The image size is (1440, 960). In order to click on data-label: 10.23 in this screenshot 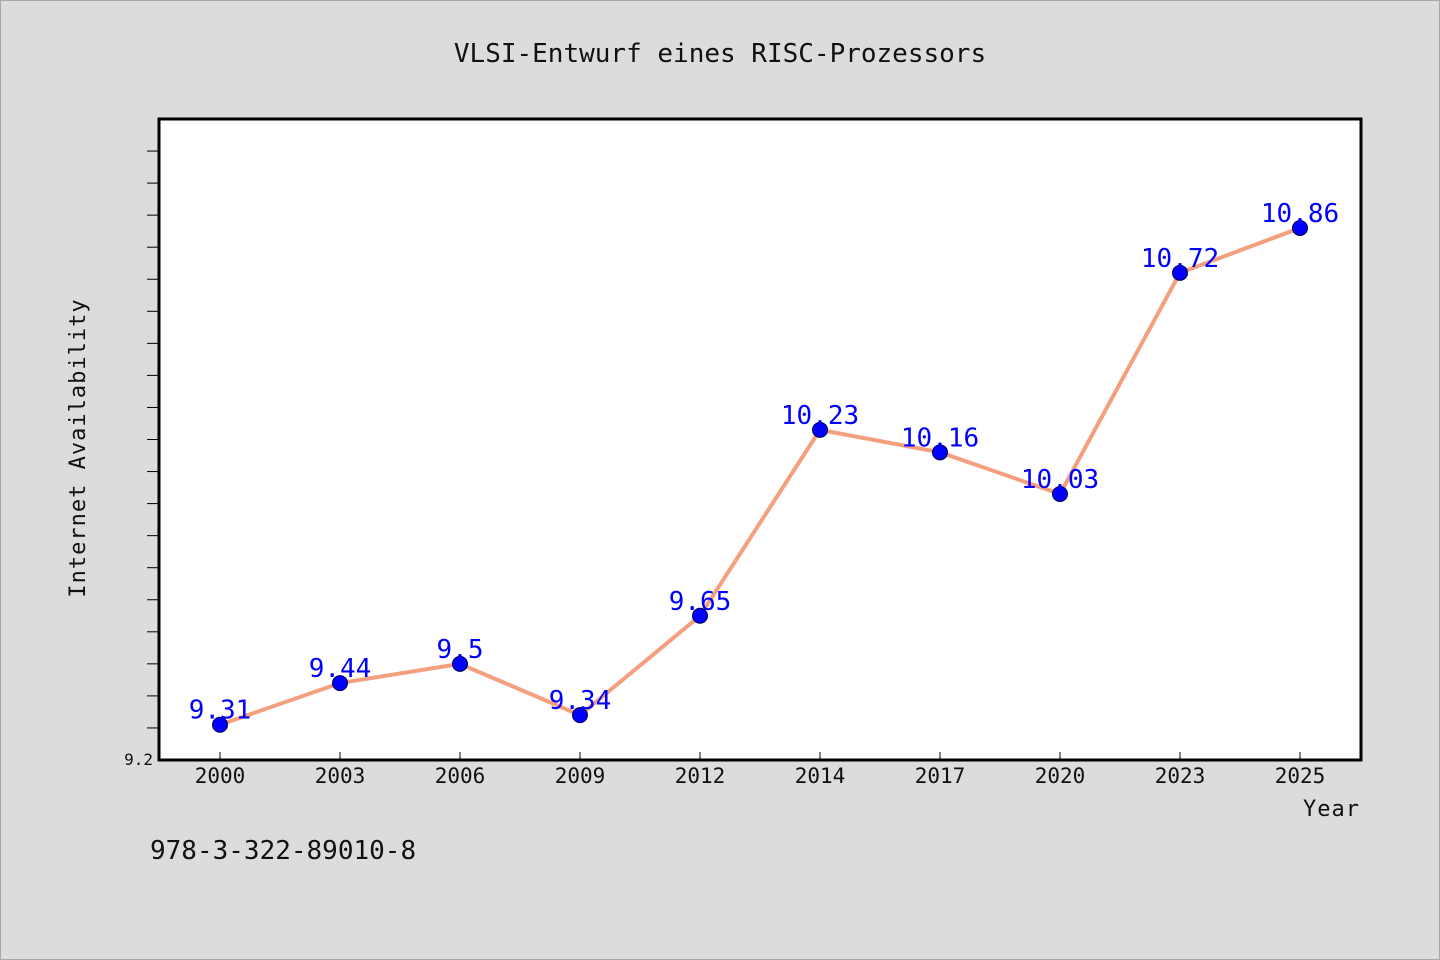, I will do `click(820, 416)`.